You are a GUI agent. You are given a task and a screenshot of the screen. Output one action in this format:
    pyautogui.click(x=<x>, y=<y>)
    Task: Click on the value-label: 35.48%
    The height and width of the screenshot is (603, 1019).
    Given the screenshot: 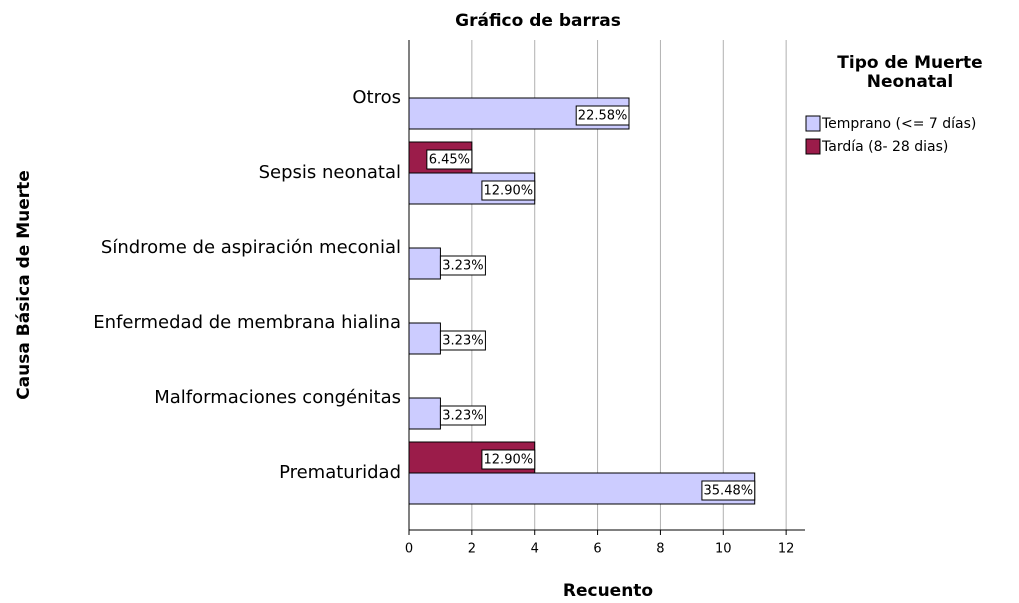 What is the action you would take?
    pyautogui.click(x=729, y=491)
    